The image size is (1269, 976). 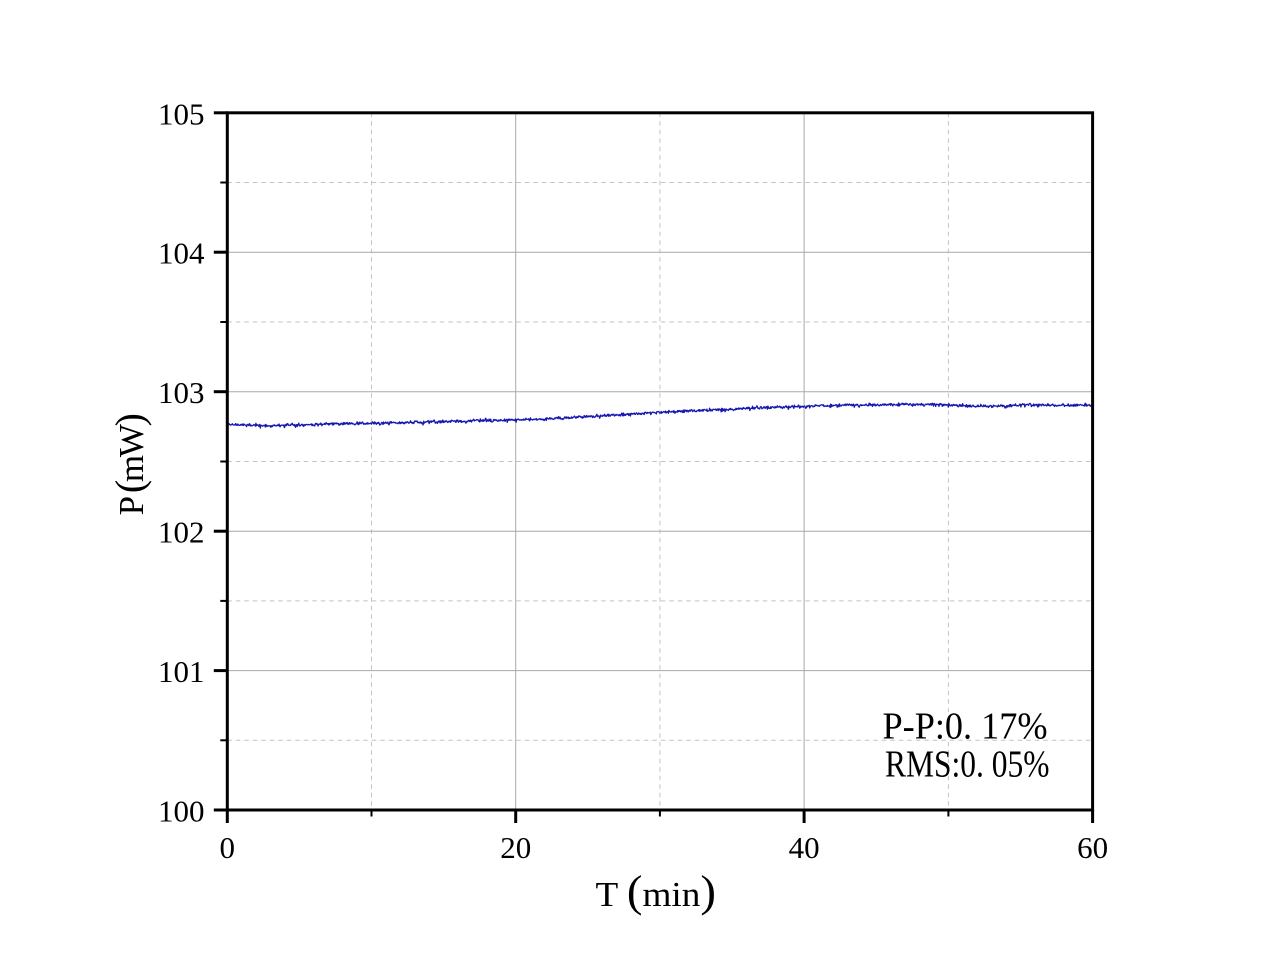 I want to click on svg-text: 40, so click(x=804, y=847).